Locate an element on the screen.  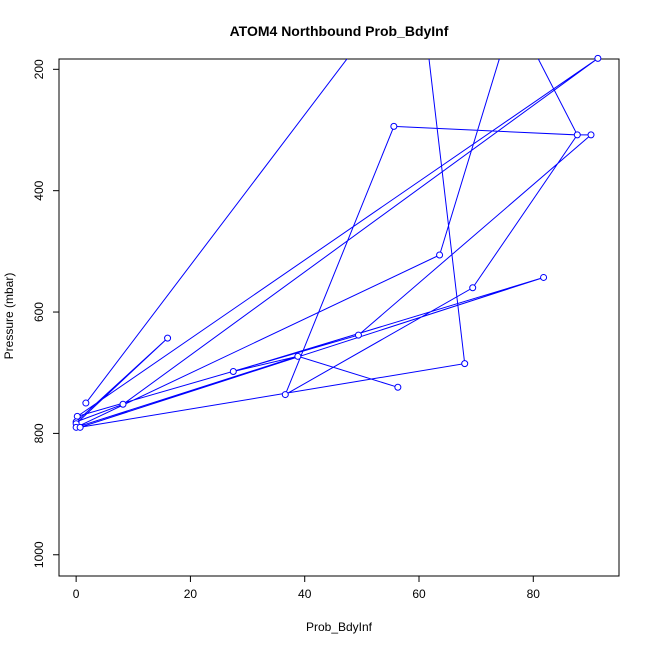
y-axis: 200 400 600 800 1000 is located at coordinates (46, 313).